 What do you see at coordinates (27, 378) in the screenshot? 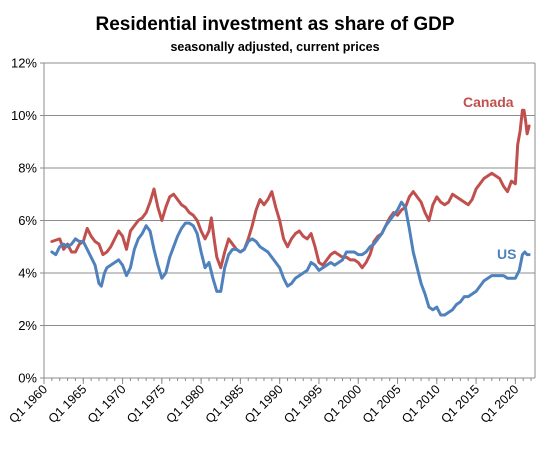
I see `y-tick-label: 0%` at bounding box center [27, 378].